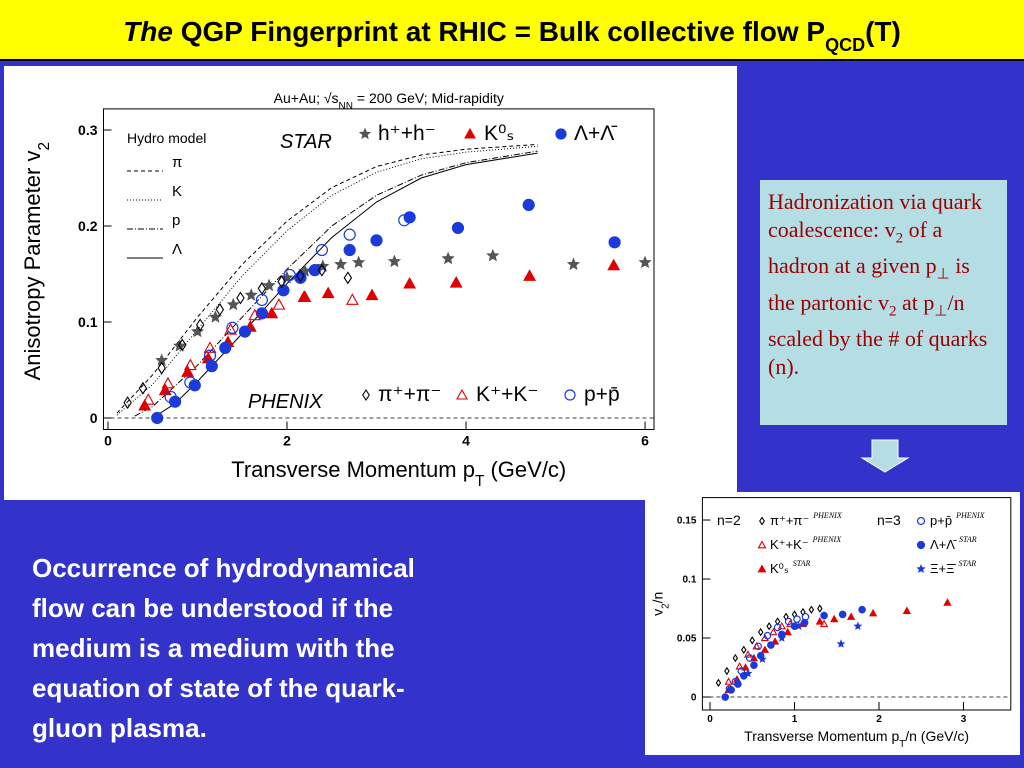  Describe the element at coordinates (176, 220) in the screenshot. I see `legend-label: p` at that location.